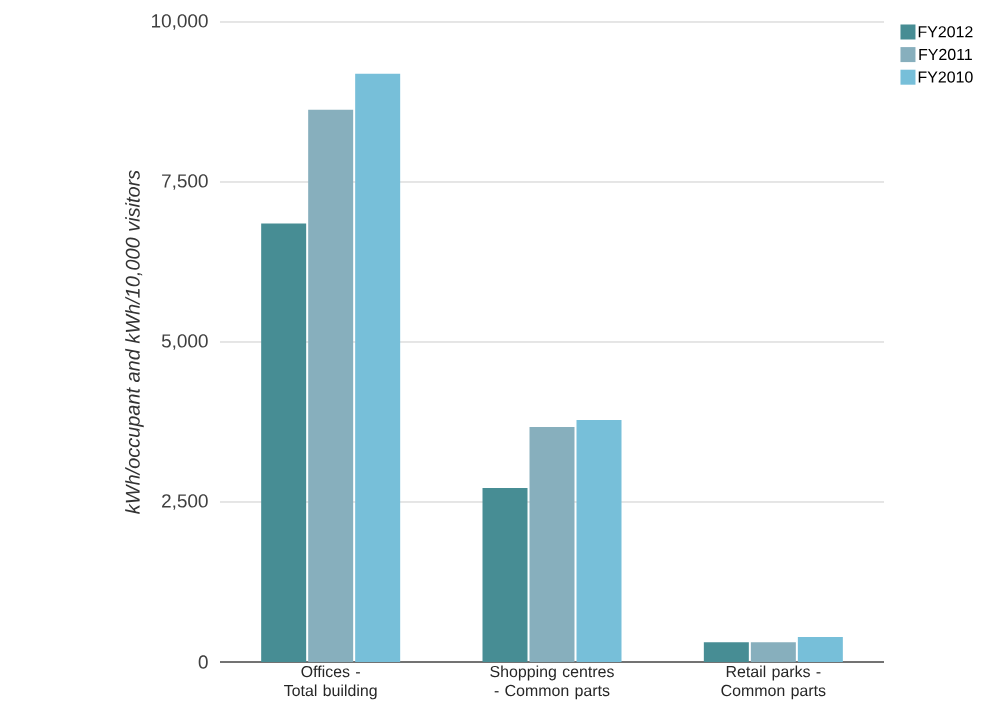 The width and height of the screenshot is (1007, 719). I want to click on legend-label: FY2010, so click(945, 77).